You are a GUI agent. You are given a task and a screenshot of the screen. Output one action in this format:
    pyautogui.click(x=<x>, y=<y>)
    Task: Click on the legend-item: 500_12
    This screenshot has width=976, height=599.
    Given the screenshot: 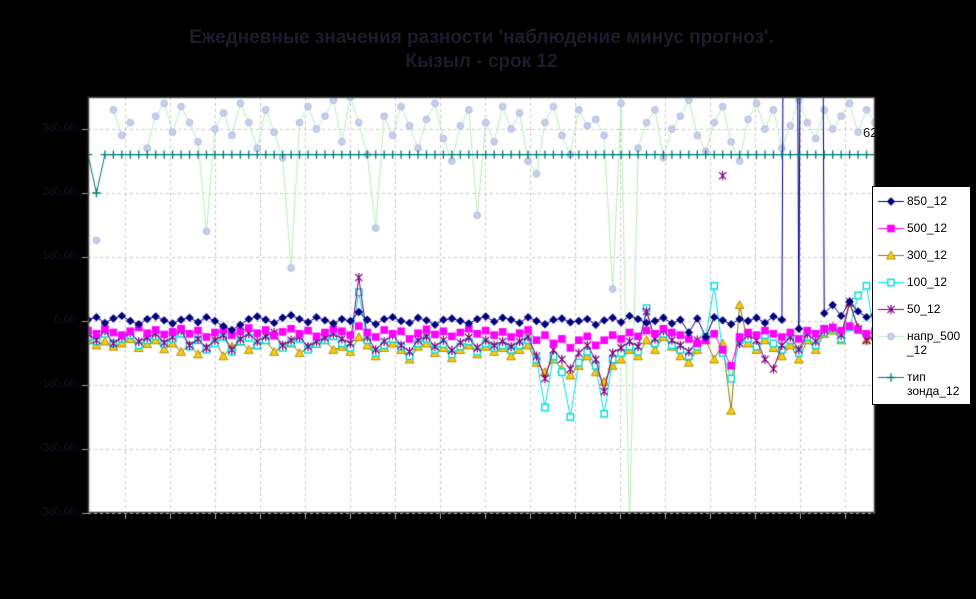 What is the action you would take?
    pyautogui.click(x=922, y=228)
    